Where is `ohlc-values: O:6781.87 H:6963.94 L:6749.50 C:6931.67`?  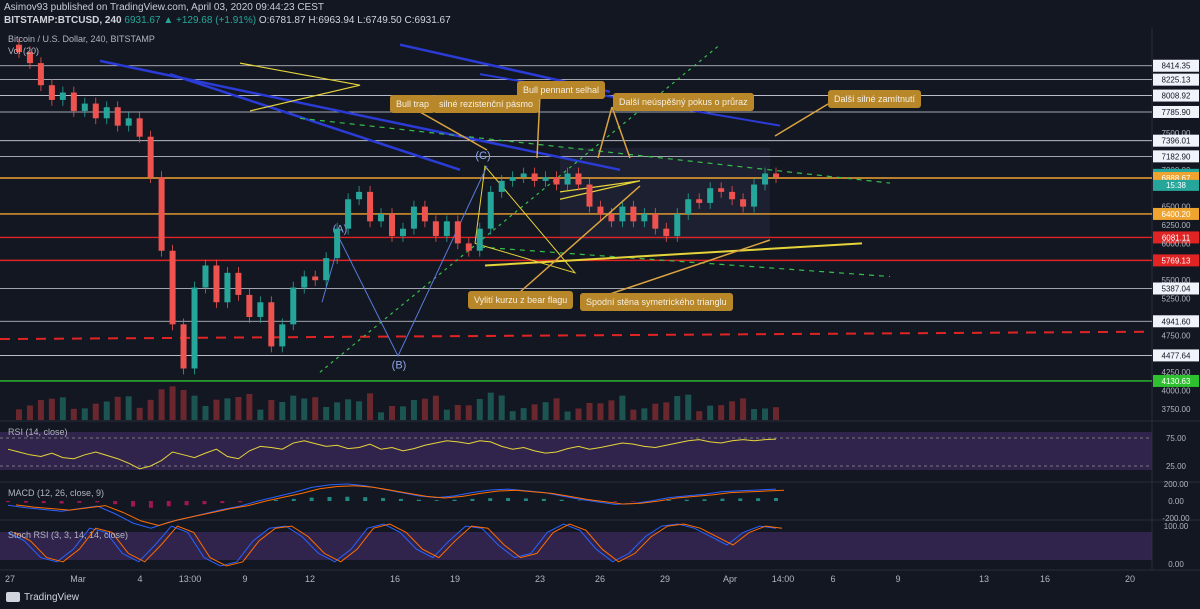
ohlc-values: O:6781.87 H:6963.94 L:6749.50 C:6931.67 is located at coordinates (354, 20).